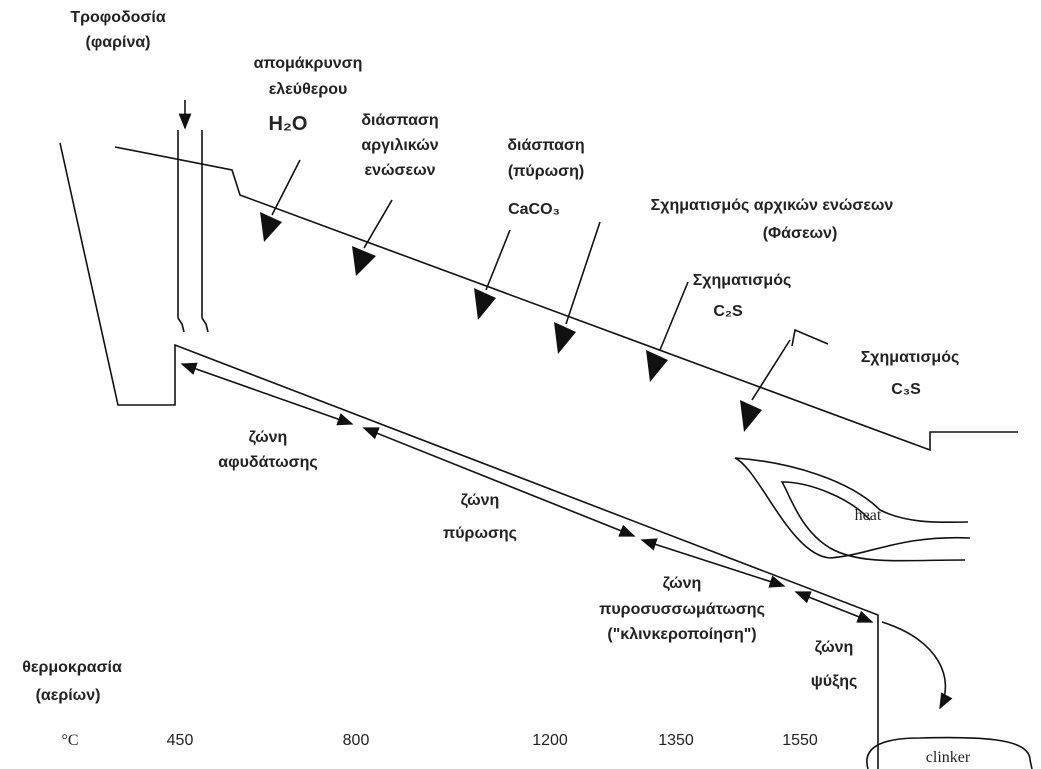  I want to click on clinker-label: clinker, so click(948, 757).